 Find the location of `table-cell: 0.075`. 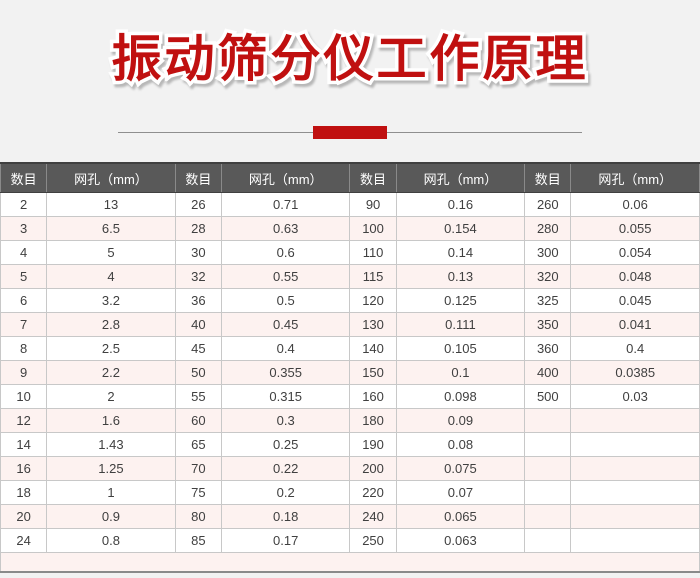

table-cell: 0.075 is located at coordinates (460, 468).